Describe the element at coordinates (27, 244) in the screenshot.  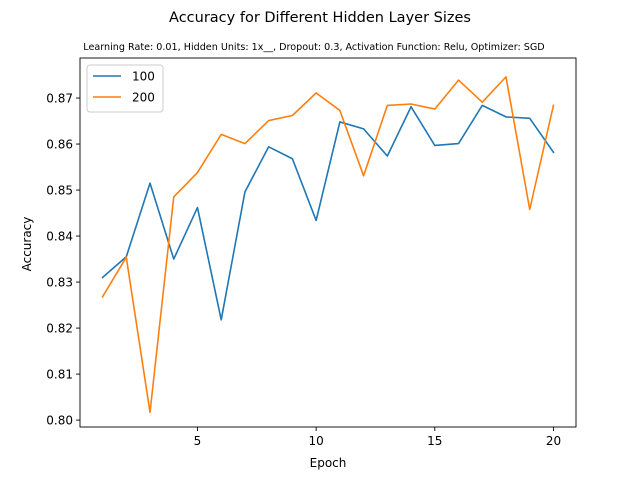
I see `y-axis-label: Accuracy` at that location.